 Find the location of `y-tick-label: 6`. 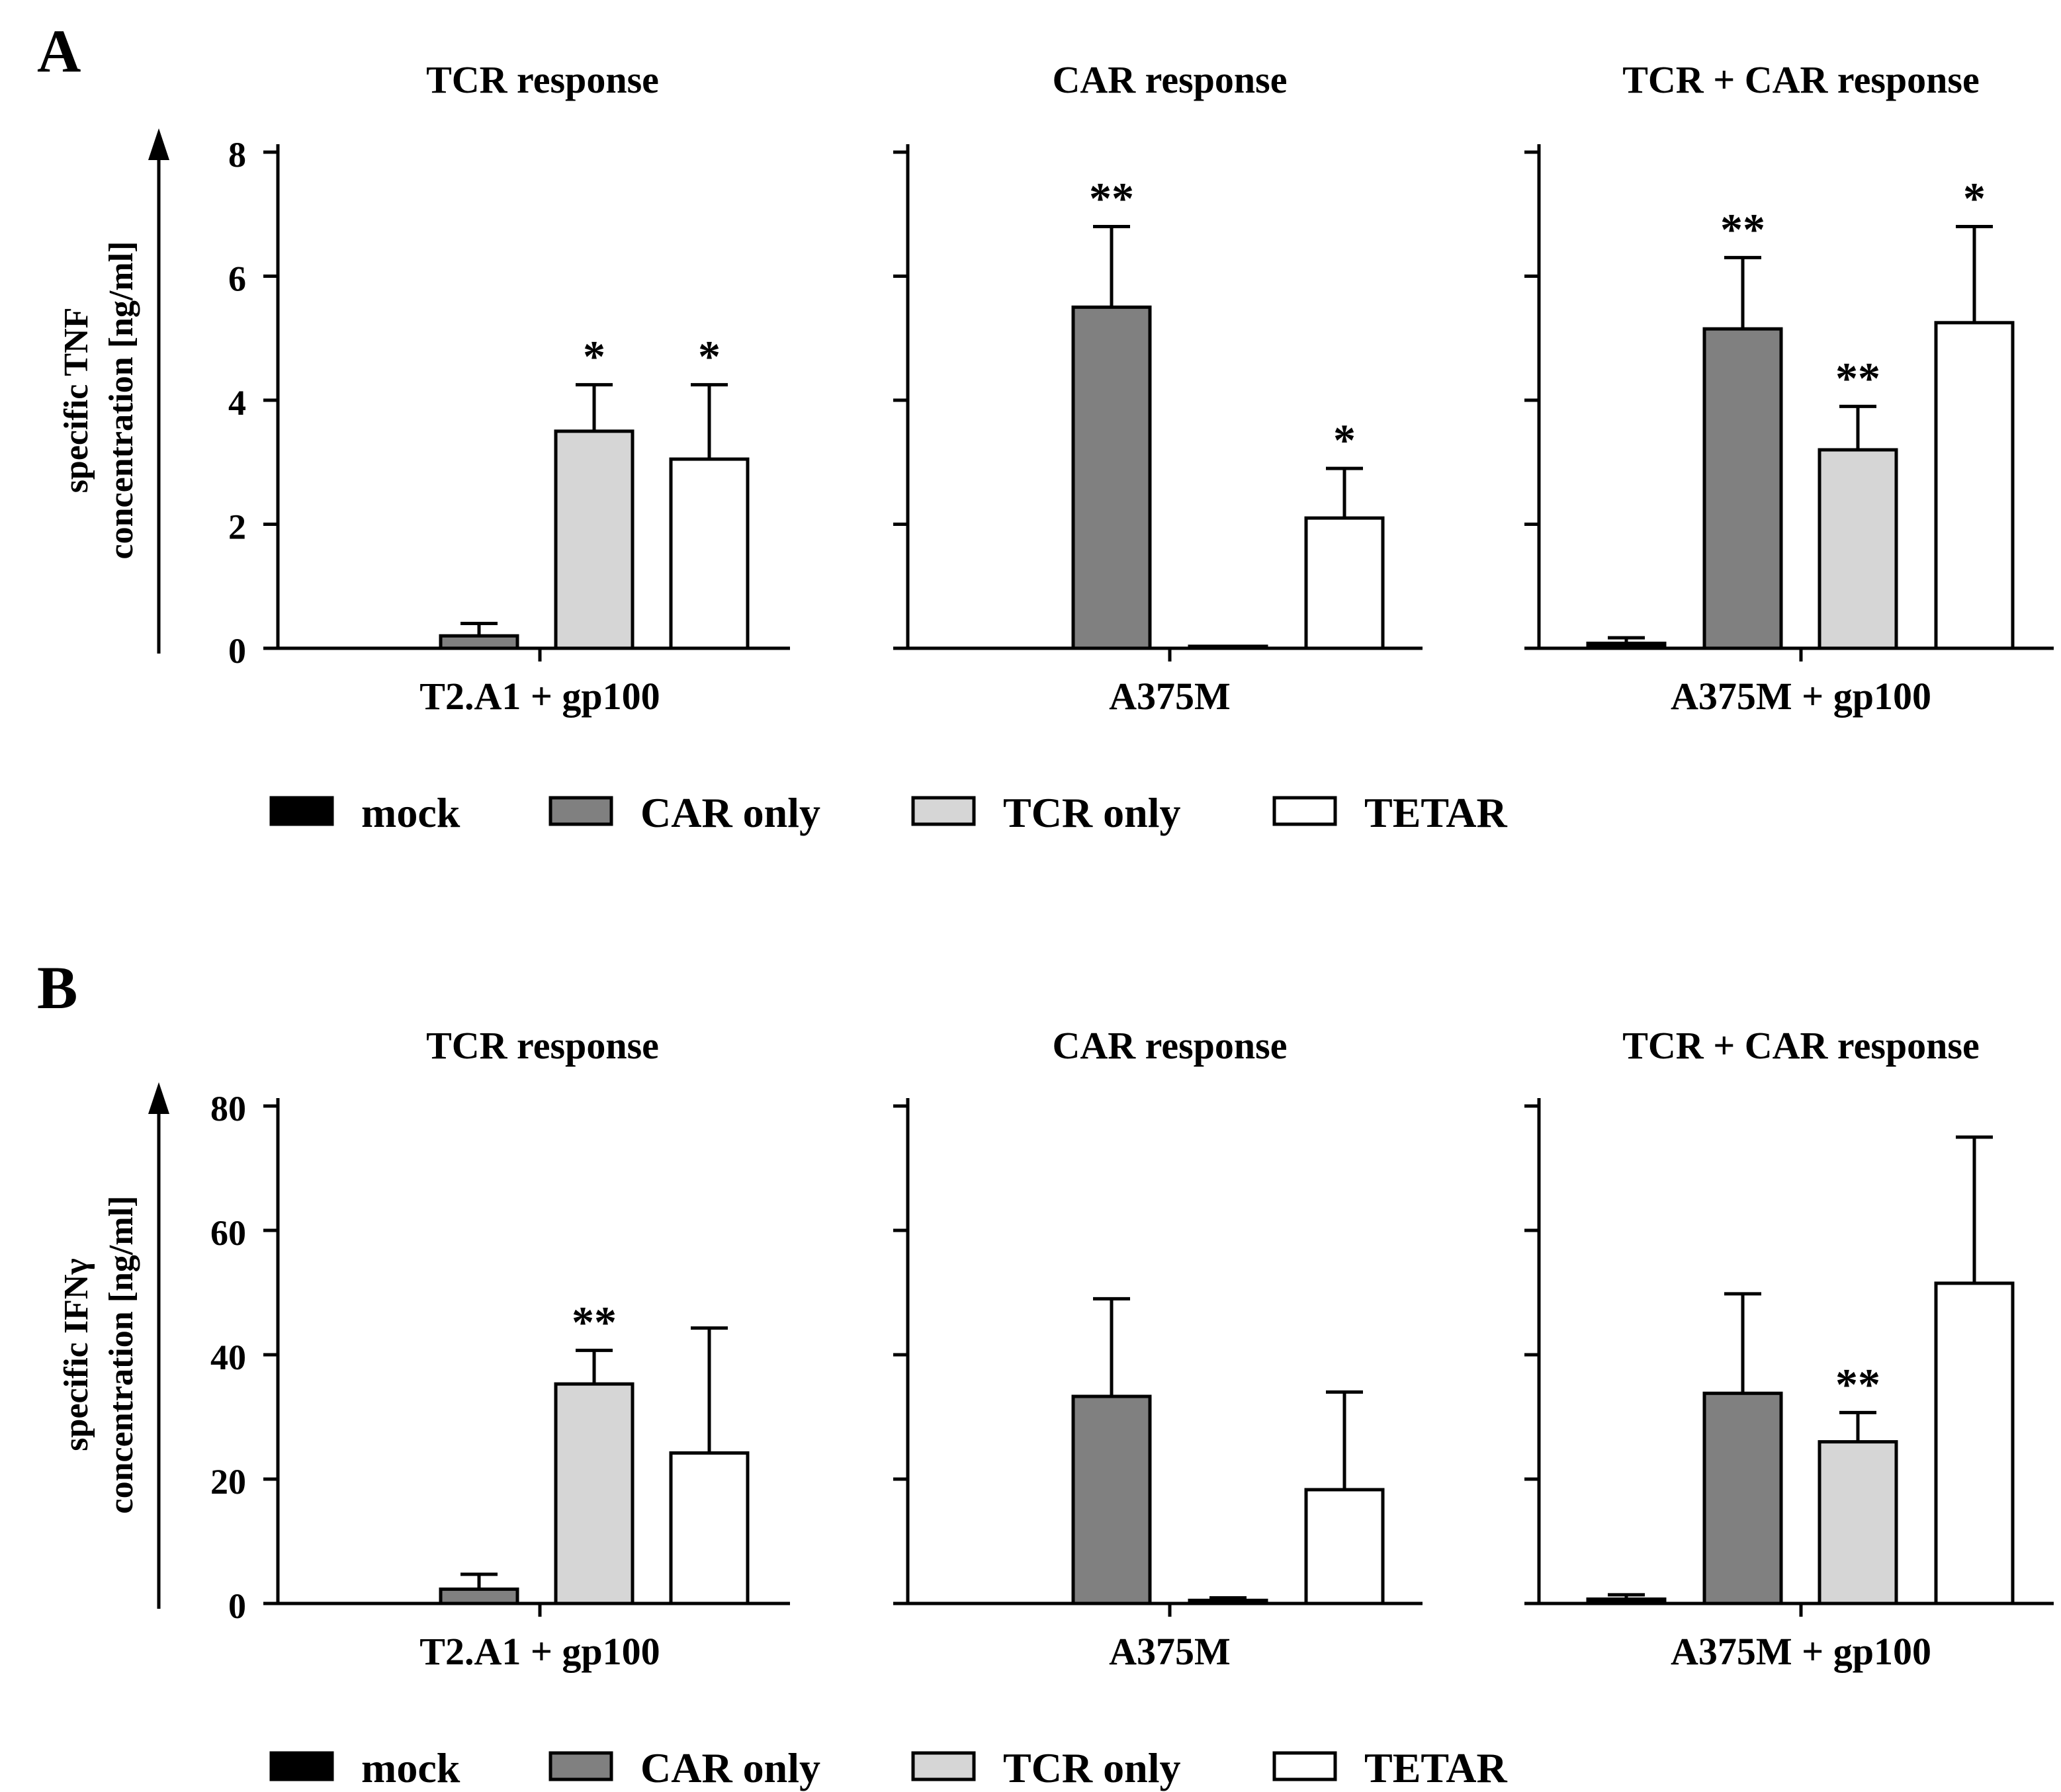

y-tick-label: 6 is located at coordinates (237, 279).